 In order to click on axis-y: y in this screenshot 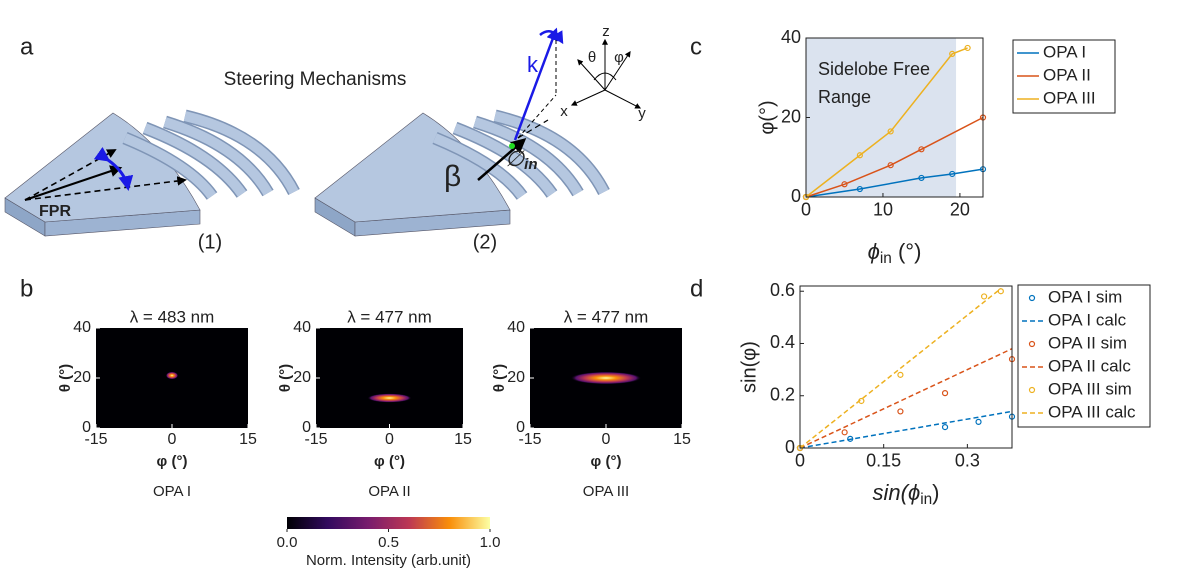, I will do `click(642, 113)`.